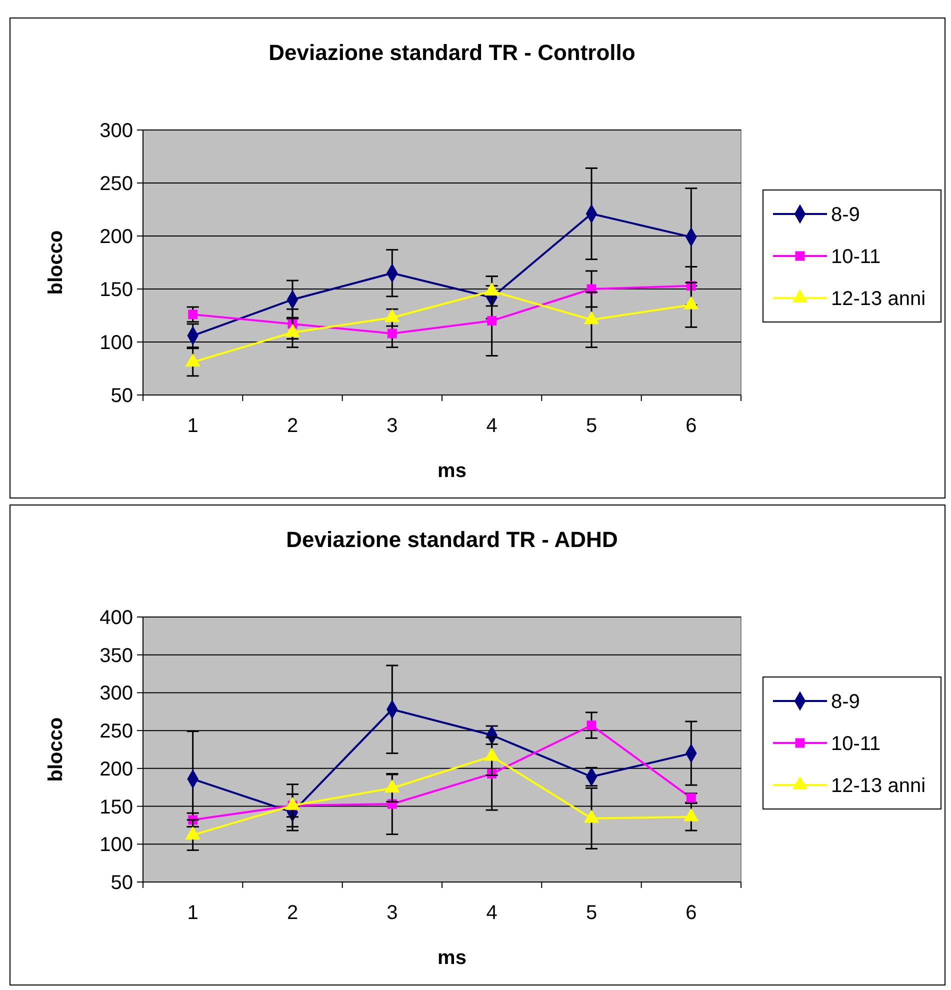  What do you see at coordinates (452, 539) in the screenshot?
I see `chart-title: Deviazione standard TR - ADHD` at bounding box center [452, 539].